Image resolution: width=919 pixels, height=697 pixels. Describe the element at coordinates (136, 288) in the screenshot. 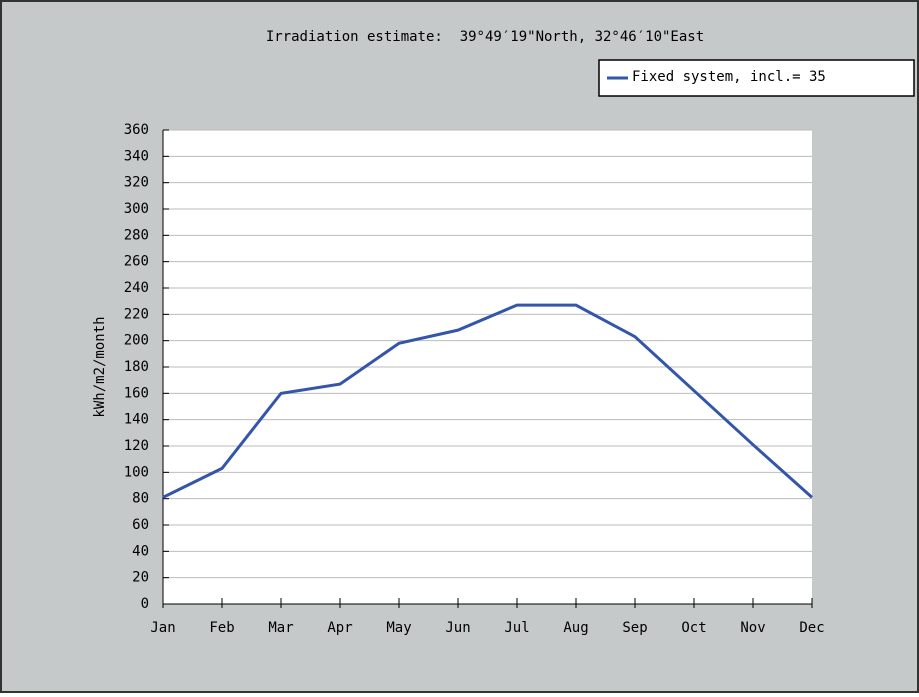

I see `y-tick-label: 240` at that location.